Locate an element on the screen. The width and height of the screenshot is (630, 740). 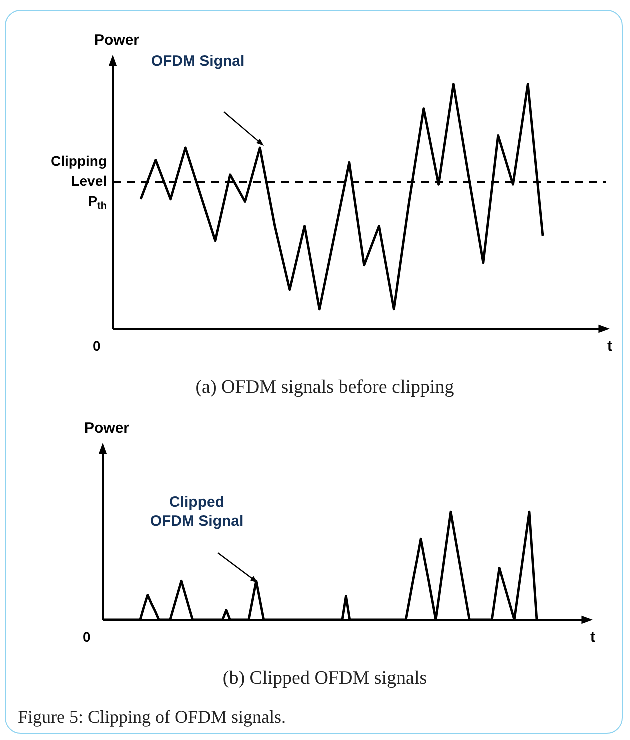
text: OFDM Signal is located at coordinates (198, 61).